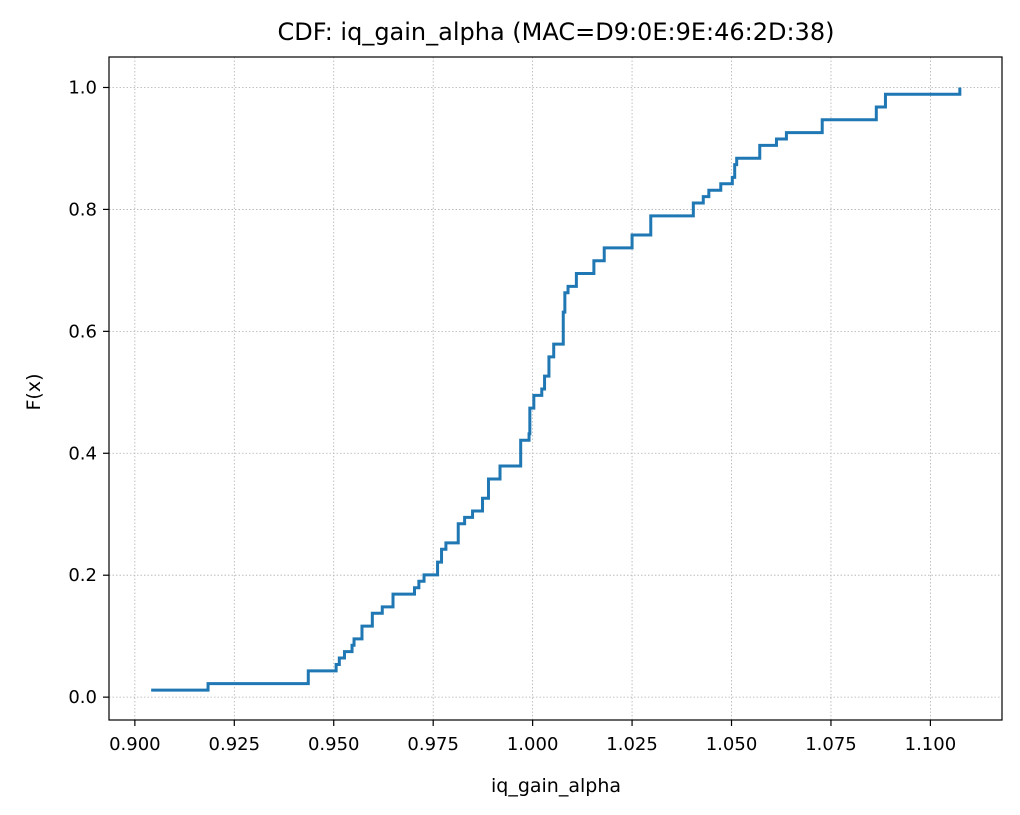 The image size is (1020, 815). What do you see at coordinates (732, 744) in the screenshot?
I see `x-tick-label: 1.050` at bounding box center [732, 744].